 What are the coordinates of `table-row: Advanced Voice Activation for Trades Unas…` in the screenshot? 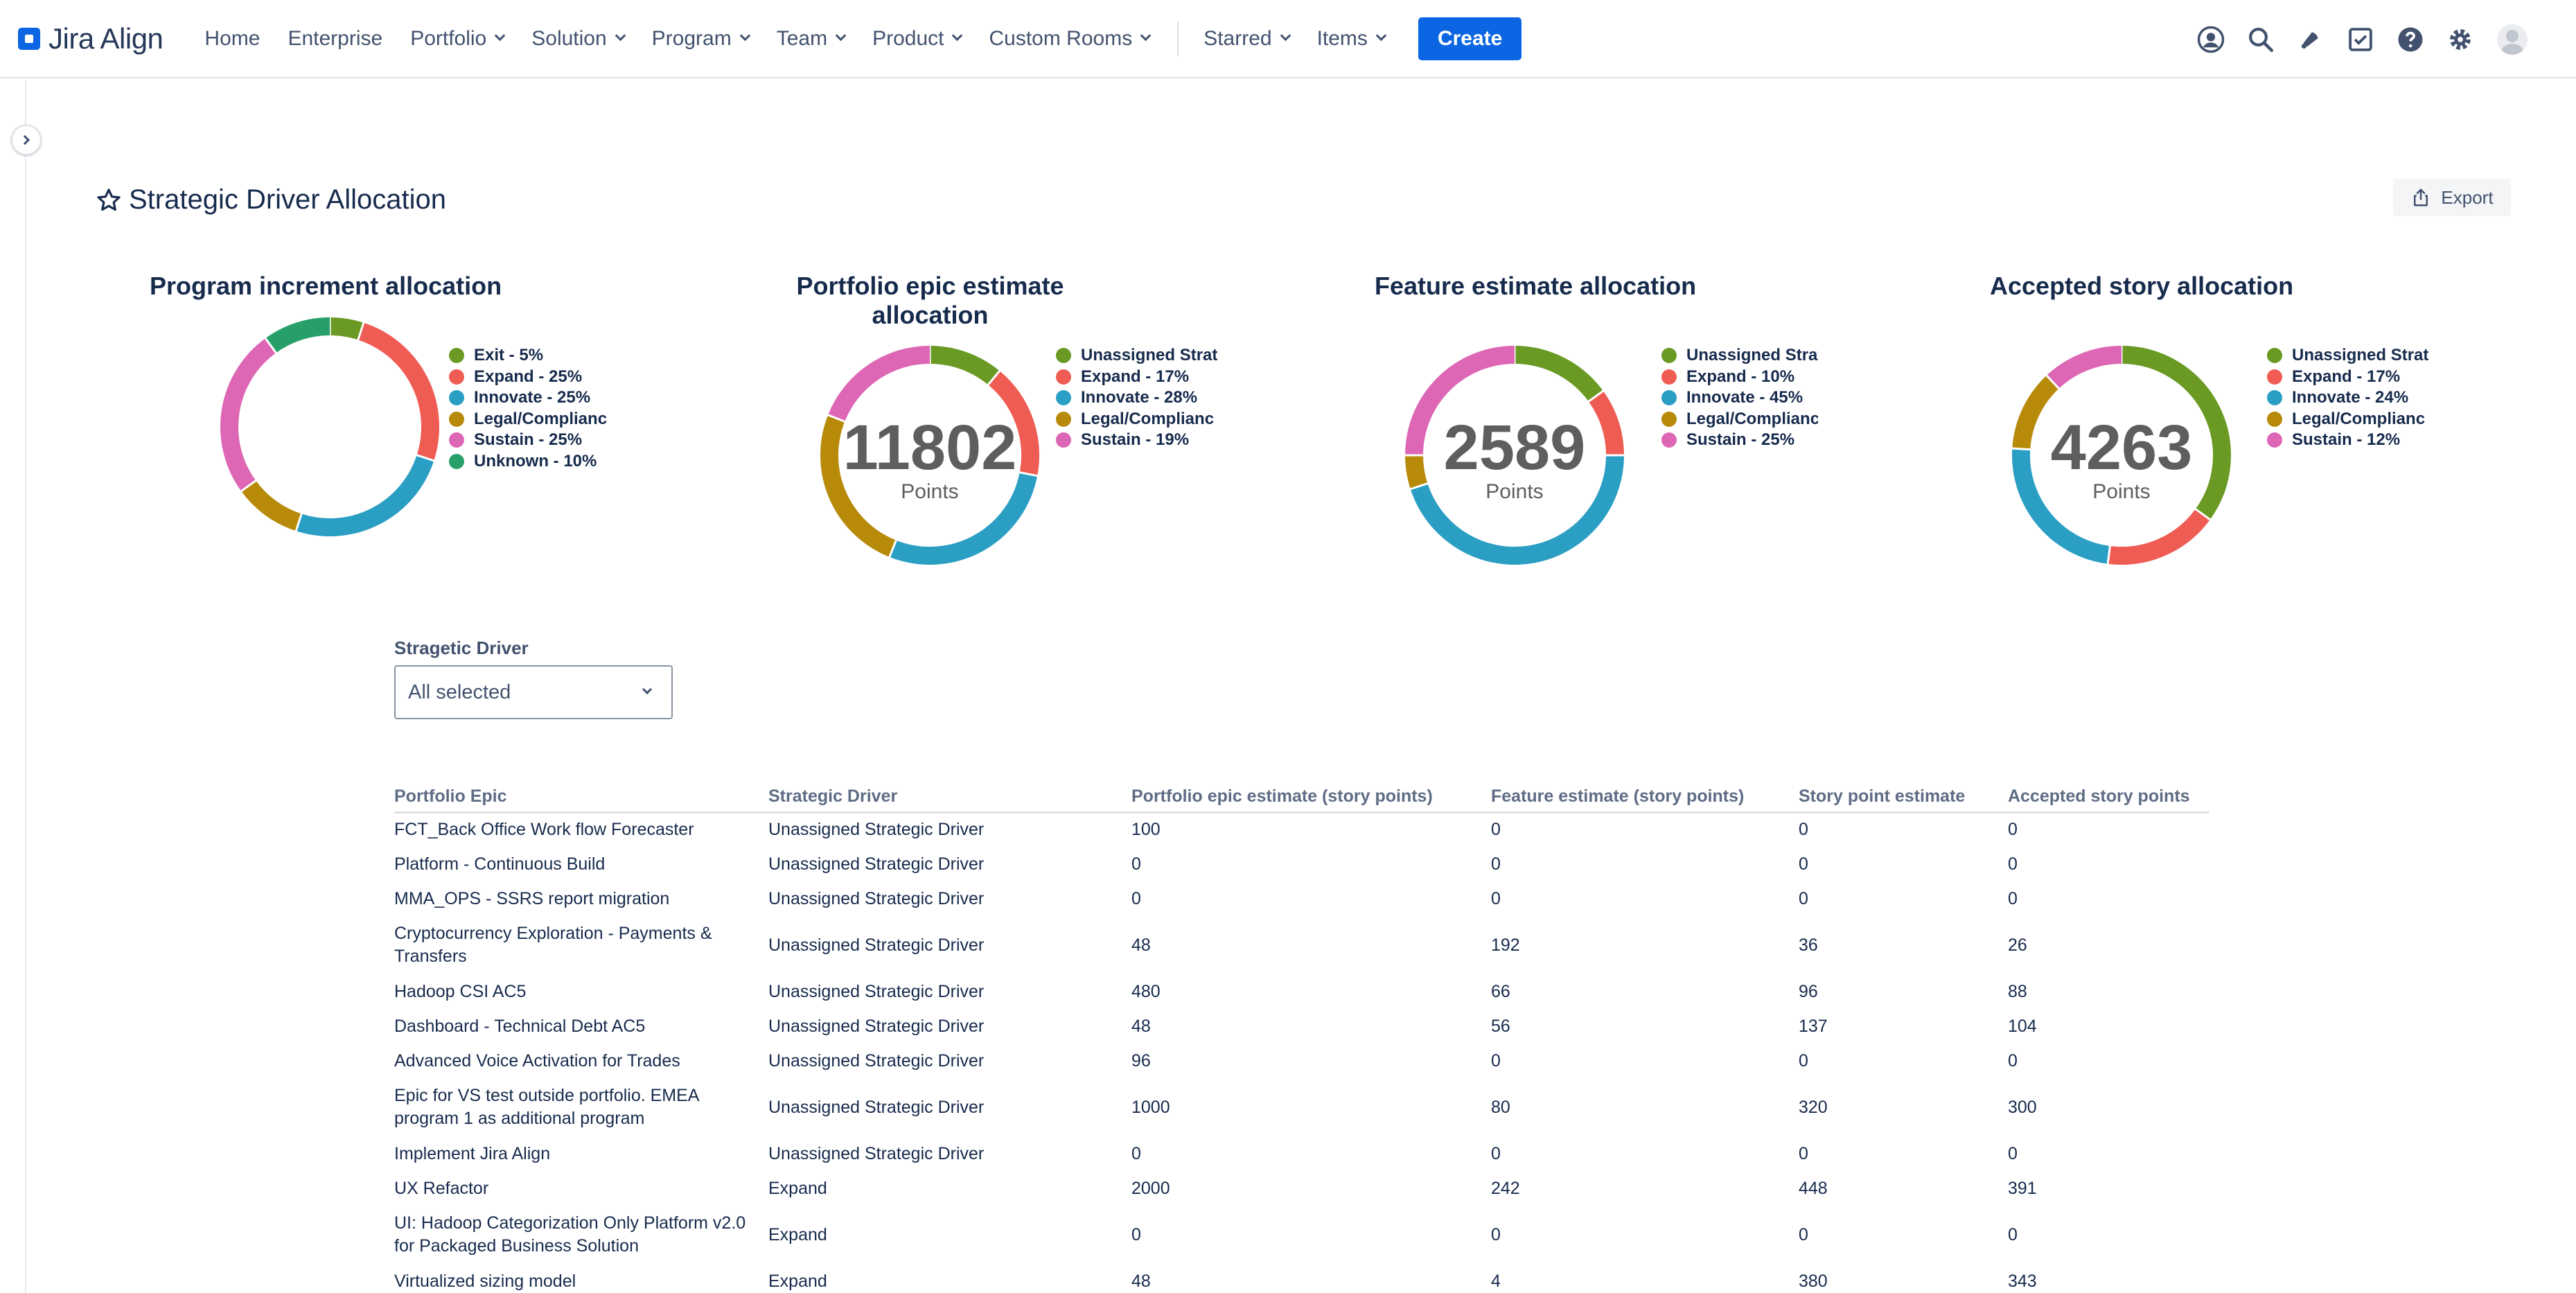 It's located at (1301, 1061).